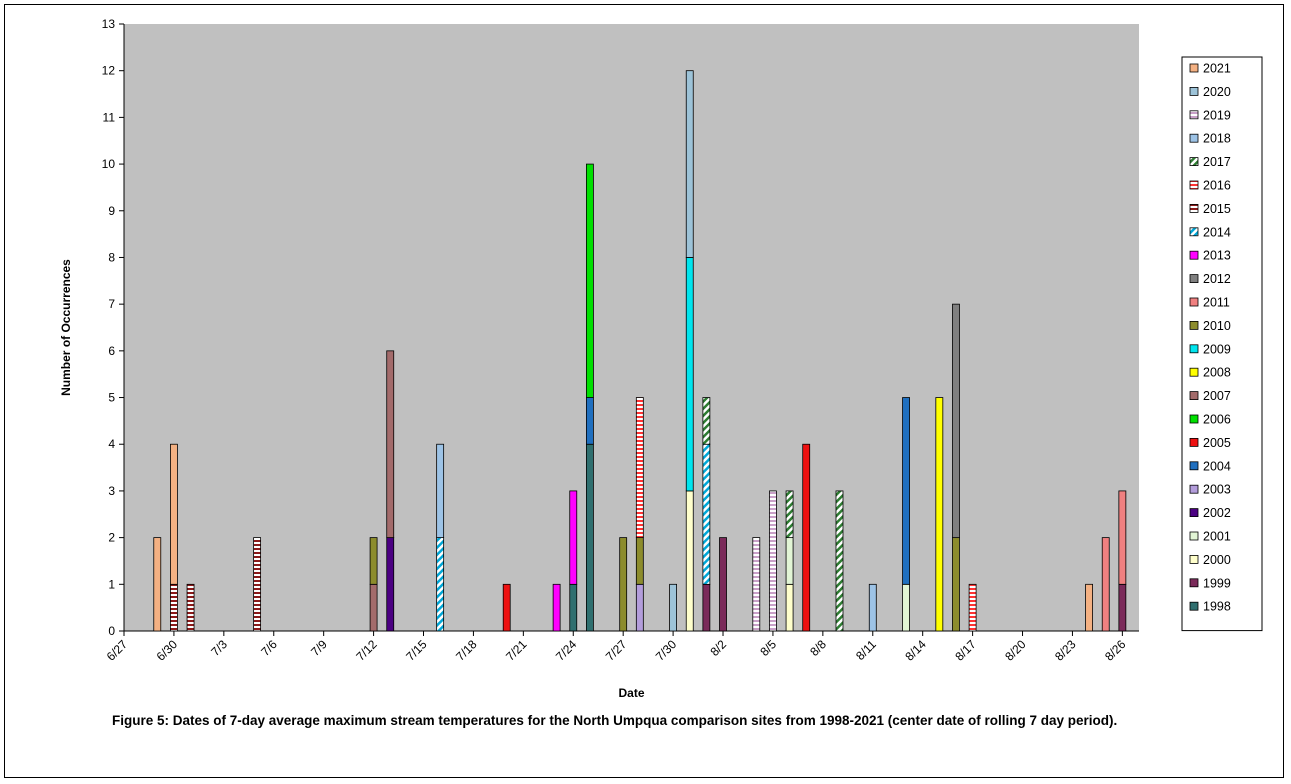 The image size is (1291, 784). What do you see at coordinates (1194, 466) in the screenshot?
I see `legend-swatch-2004` at bounding box center [1194, 466].